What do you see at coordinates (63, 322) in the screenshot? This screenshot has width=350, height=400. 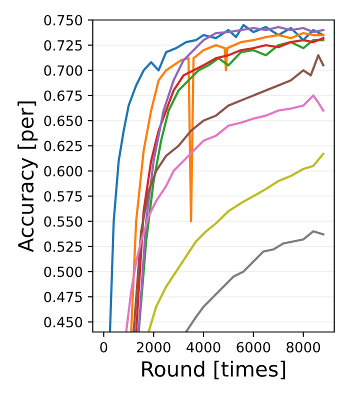 I see `y-tick-label: 0.450` at bounding box center [63, 322].